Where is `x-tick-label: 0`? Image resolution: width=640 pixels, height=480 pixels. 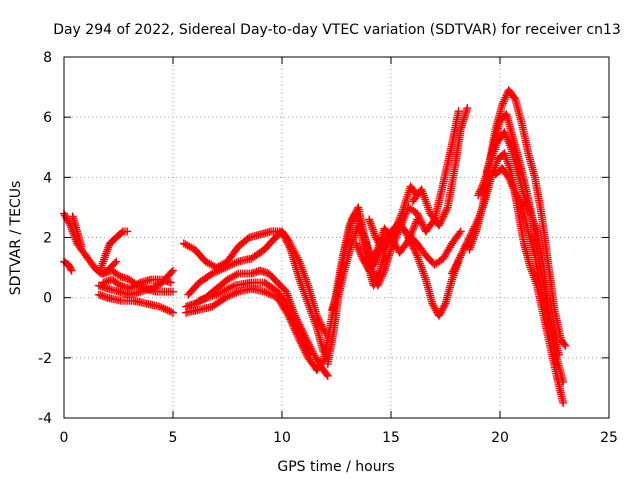
x-tick-label: 0 is located at coordinates (64, 438).